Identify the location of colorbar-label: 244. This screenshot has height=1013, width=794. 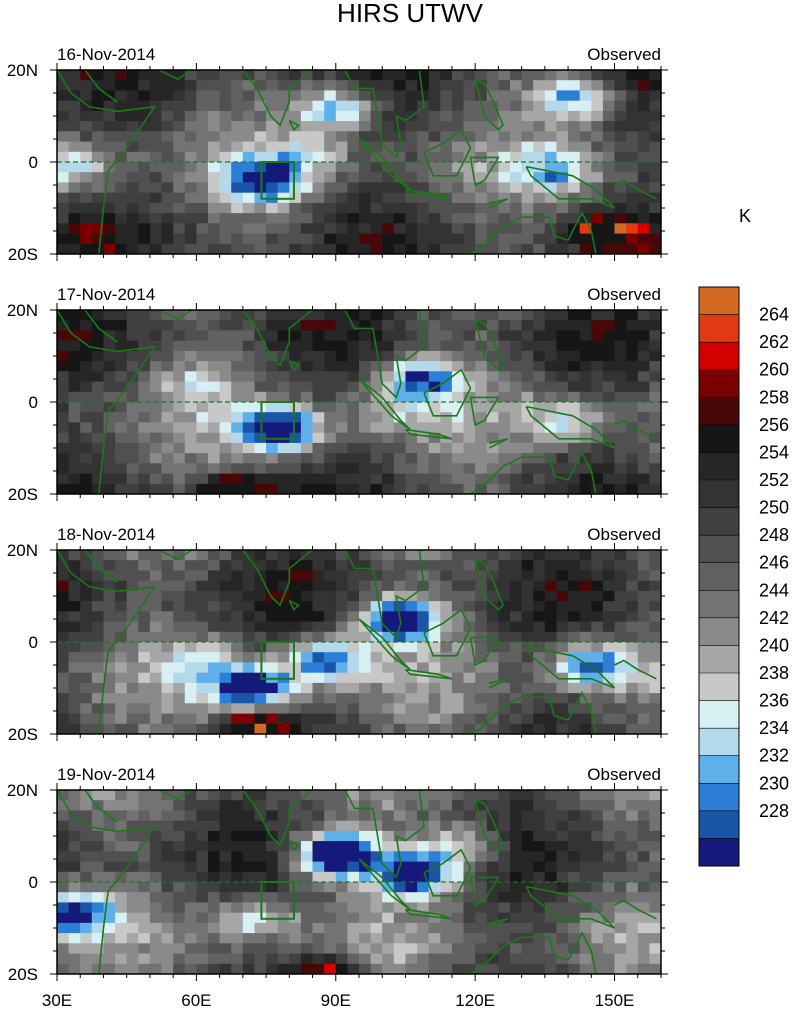
(774, 590).